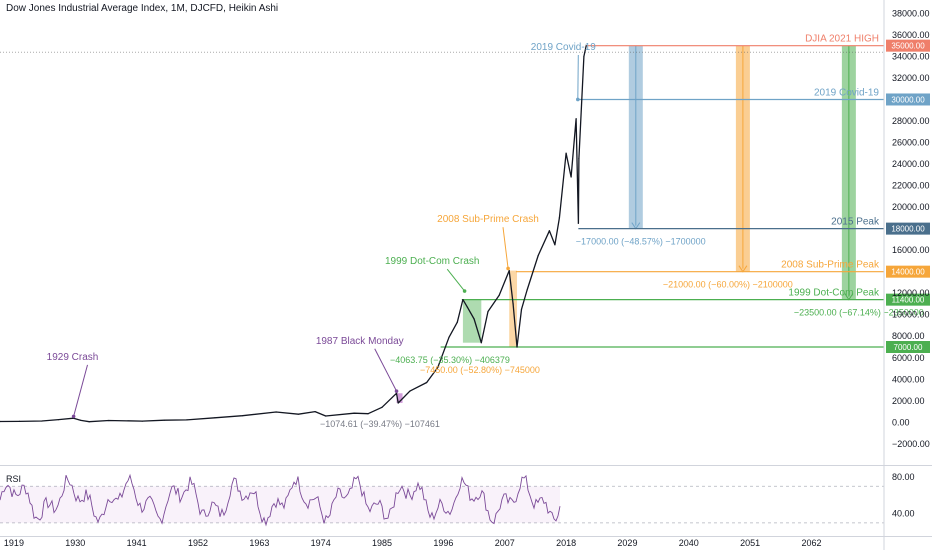 This screenshot has height=550, width=932. What do you see at coordinates (360, 341) in the screenshot?
I see `annotation-1987-black-monday: 1987 Black Monday` at bounding box center [360, 341].